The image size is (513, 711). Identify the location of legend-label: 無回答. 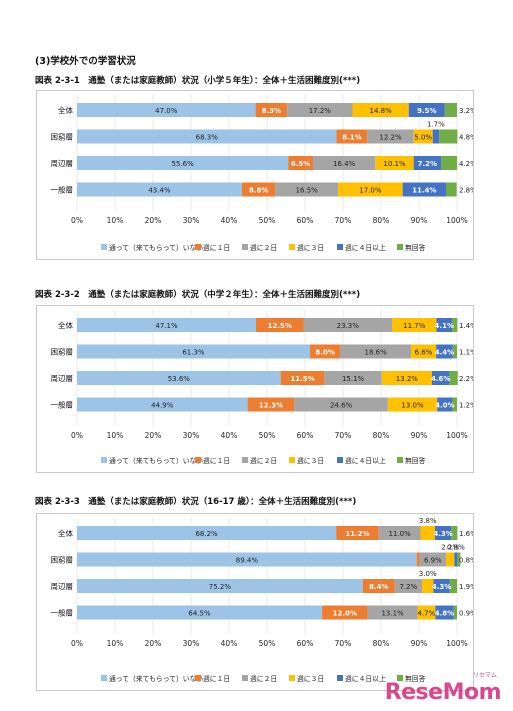
(415, 247).